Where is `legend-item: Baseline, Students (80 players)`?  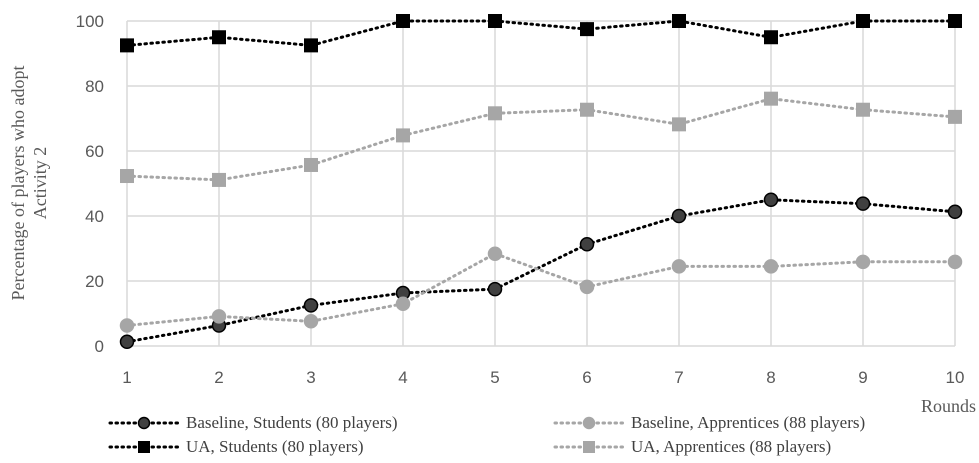
legend-item: Baseline, Students (80 players) is located at coordinates (253, 422).